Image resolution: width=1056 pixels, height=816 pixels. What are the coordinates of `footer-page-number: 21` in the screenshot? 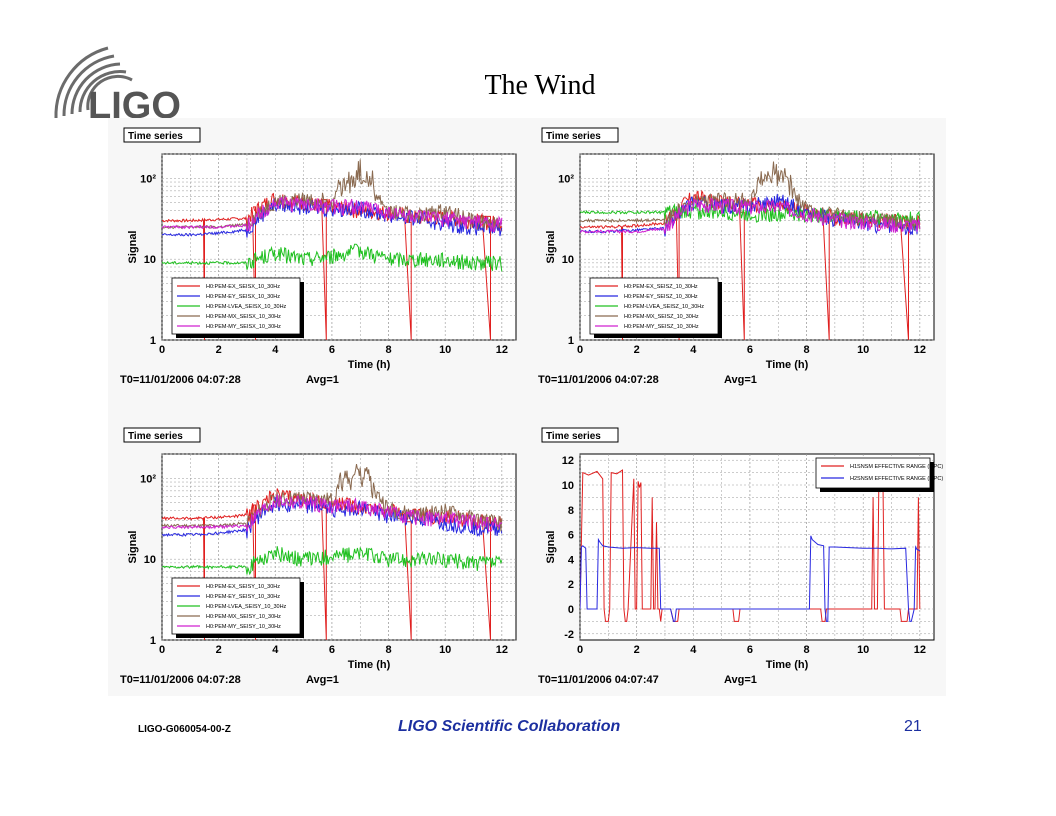 It's located at (913, 726).